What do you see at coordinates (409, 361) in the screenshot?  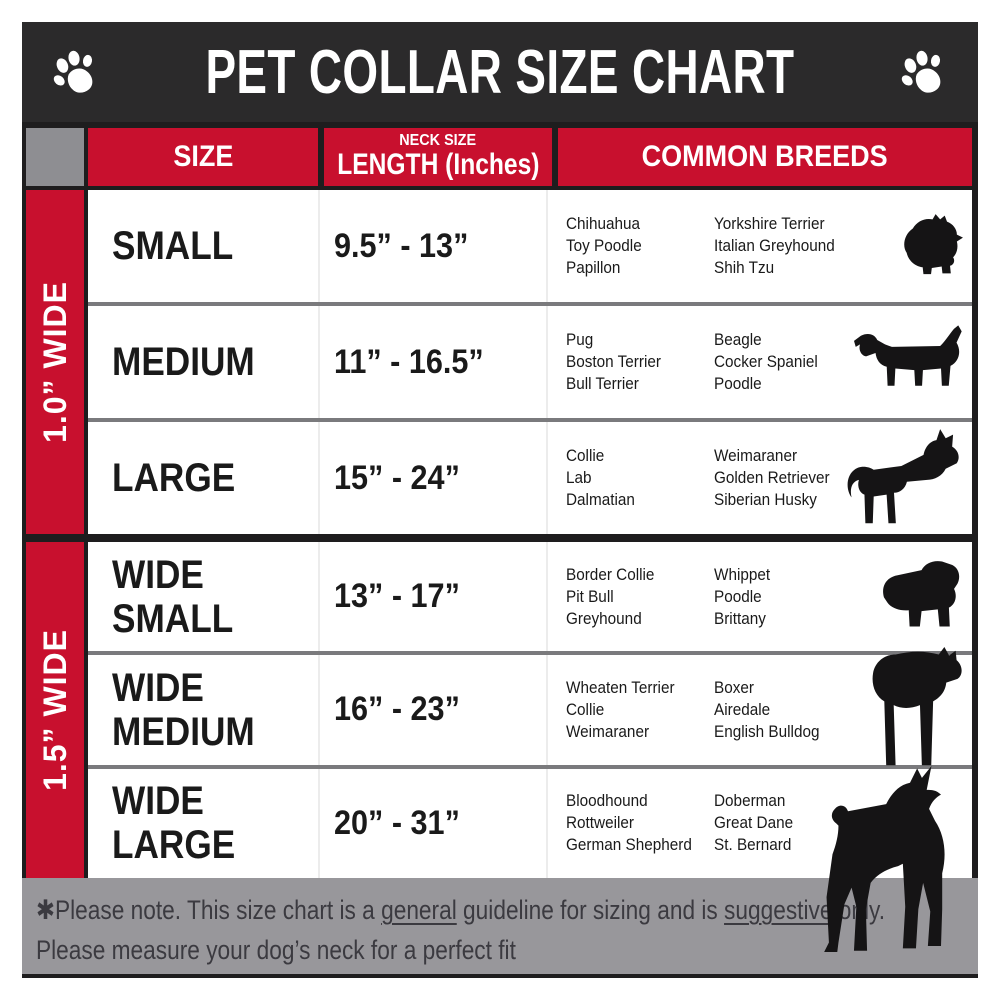 I see `neck-length-value: 11” - 16.5”` at bounding box center [409, 361].